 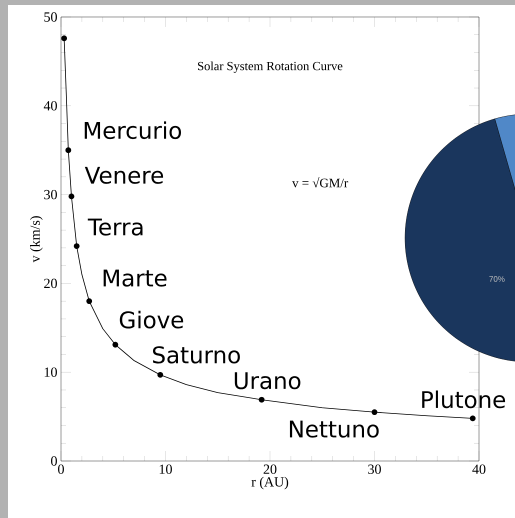 I want to click on y-axis-title: v (km/s), so click(x=36, y=239).